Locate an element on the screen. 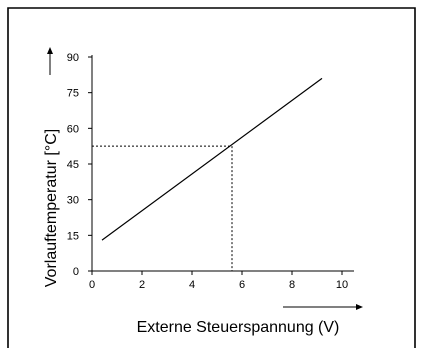 Image resolution: width=423 pixels, height=348 pixels. x-tick-label: 0 is located at coordinates (92, 285).